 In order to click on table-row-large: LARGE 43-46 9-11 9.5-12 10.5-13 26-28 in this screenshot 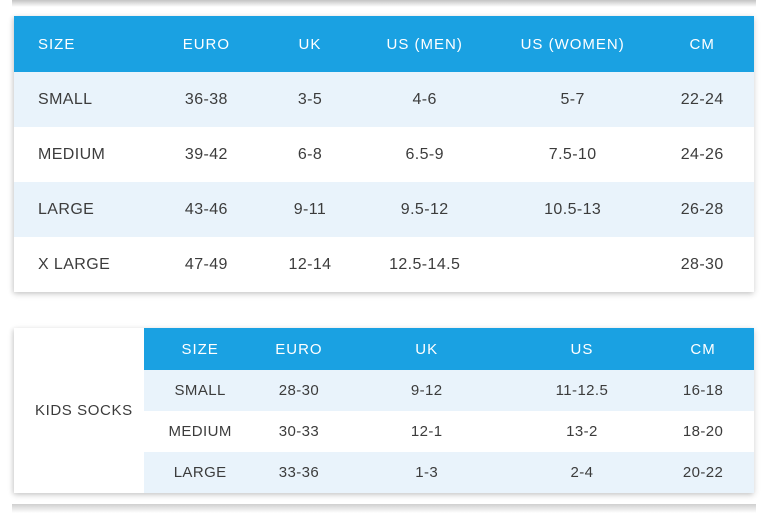, I will do `click(384, 209)`.